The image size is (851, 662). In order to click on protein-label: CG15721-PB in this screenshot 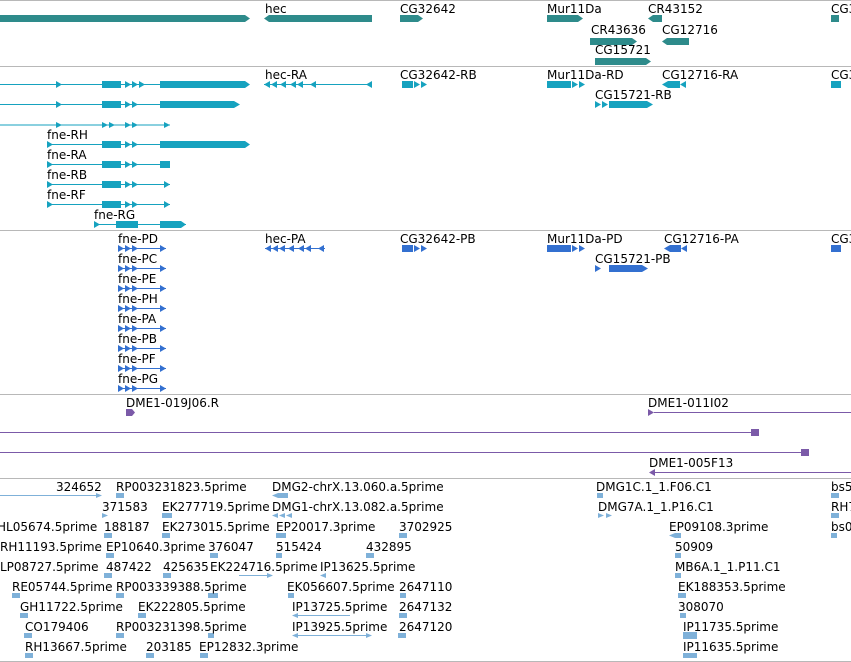, I will do `click(633, 259)`.